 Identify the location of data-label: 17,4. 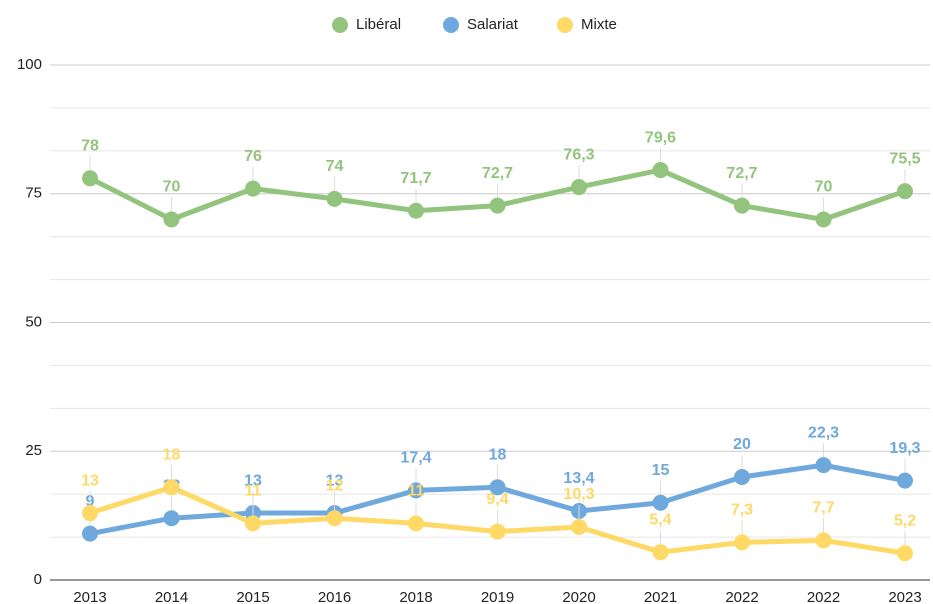
(415, 458).